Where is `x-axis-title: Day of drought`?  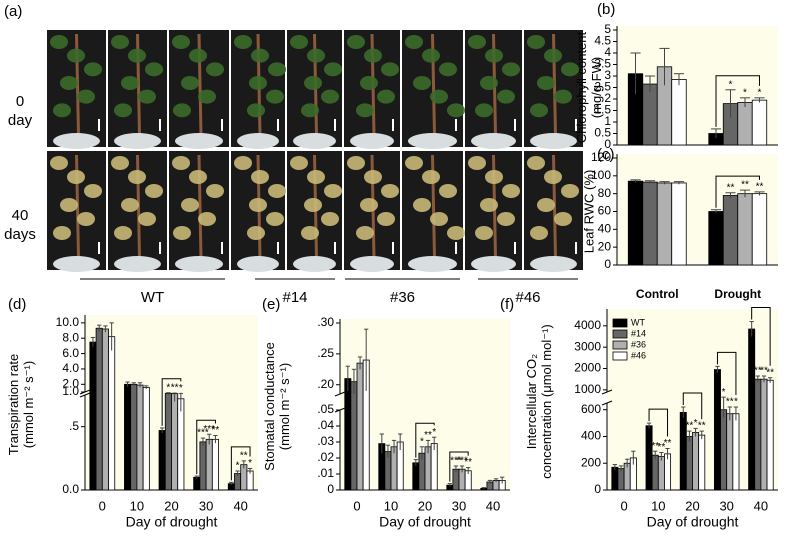 x-axis-title: Day of drought is located at coordinates (693, 522).